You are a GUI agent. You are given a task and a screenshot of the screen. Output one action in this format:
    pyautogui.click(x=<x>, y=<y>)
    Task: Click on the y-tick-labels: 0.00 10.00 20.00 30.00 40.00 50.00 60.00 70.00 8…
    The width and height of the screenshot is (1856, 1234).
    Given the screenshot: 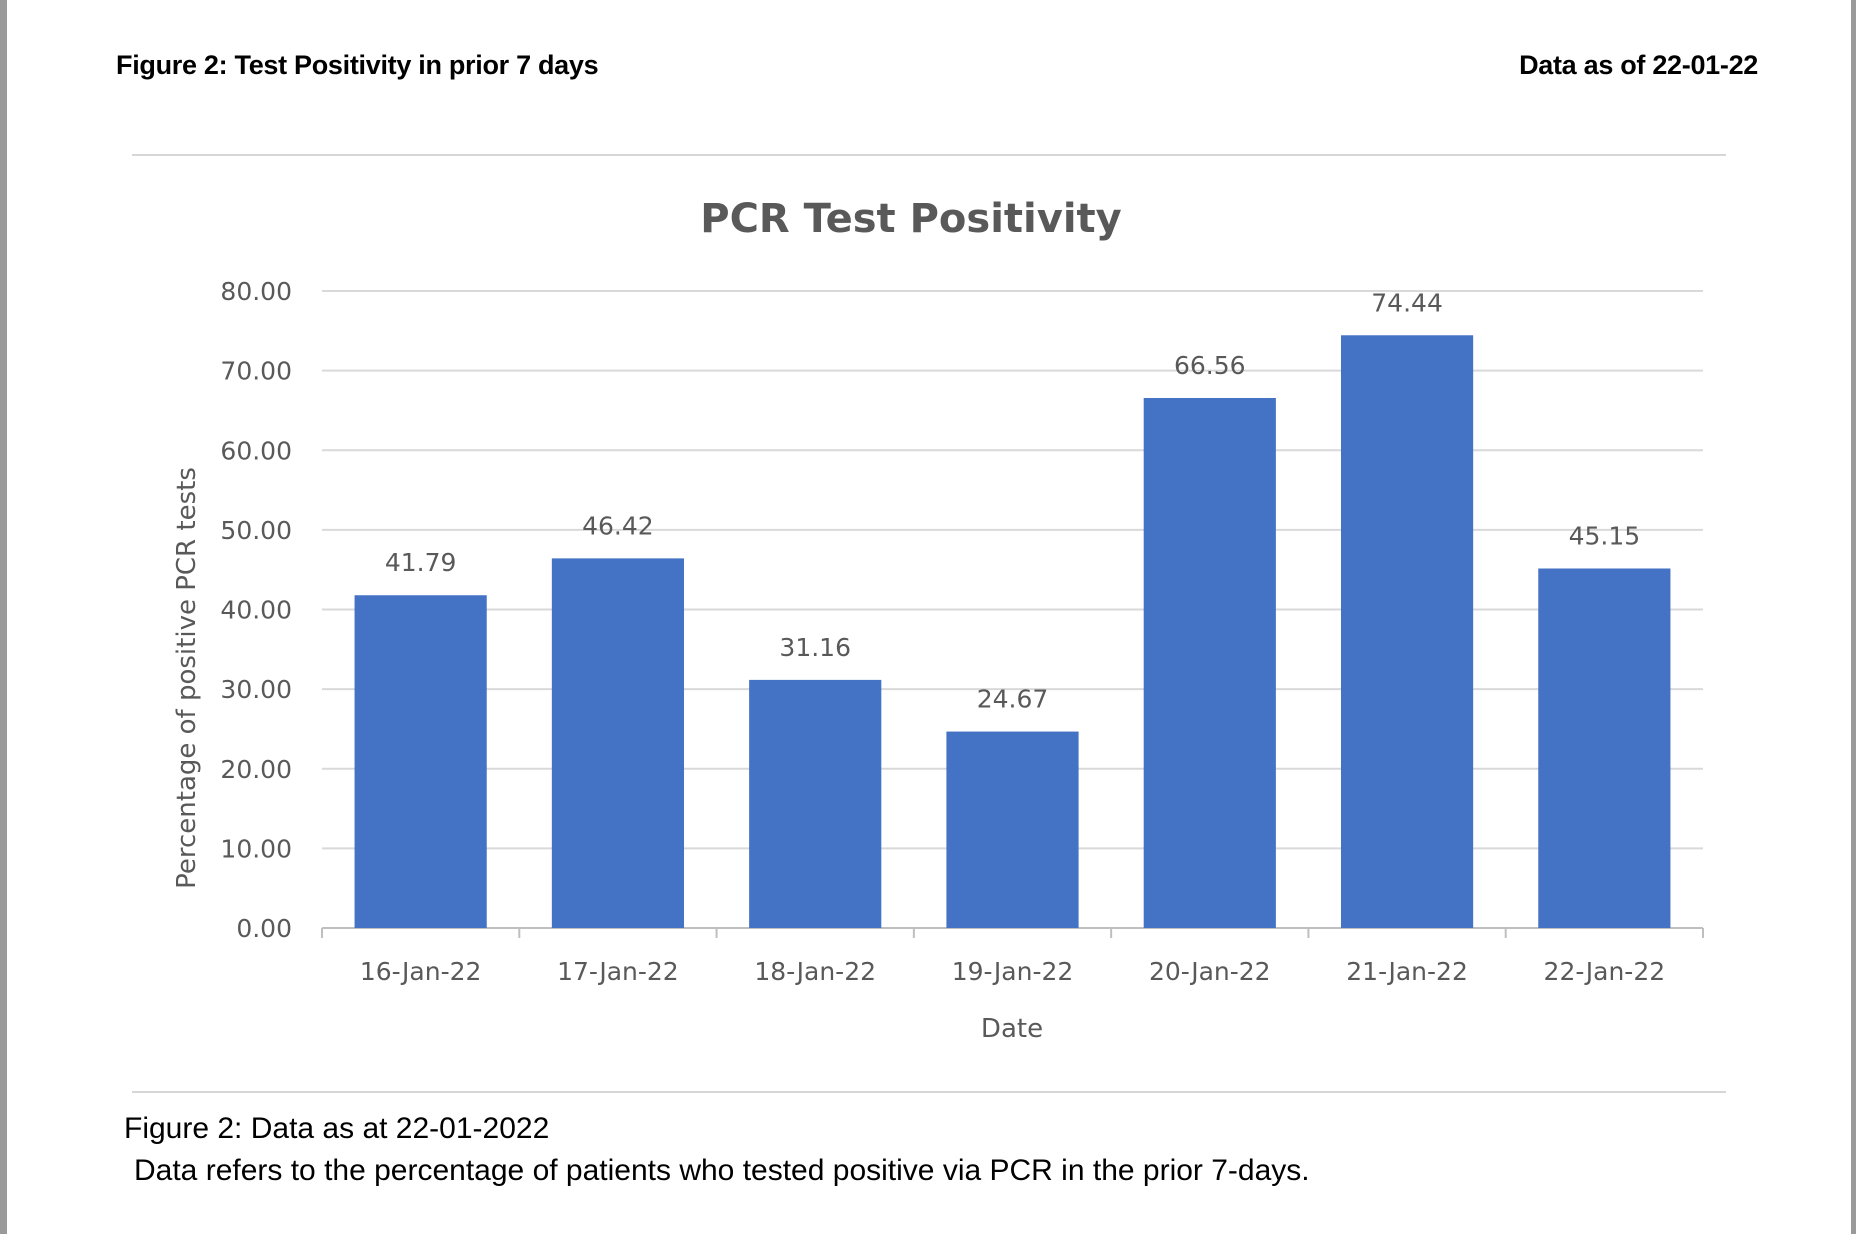 What is the action you would take?
    pyautogui.click(x=256, y=610)
    